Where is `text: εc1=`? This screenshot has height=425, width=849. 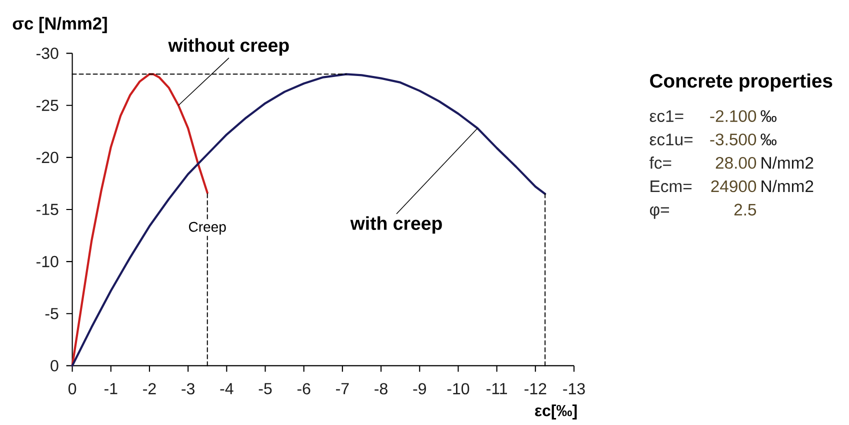 text: εc1= is located at coordinates (667, 116).